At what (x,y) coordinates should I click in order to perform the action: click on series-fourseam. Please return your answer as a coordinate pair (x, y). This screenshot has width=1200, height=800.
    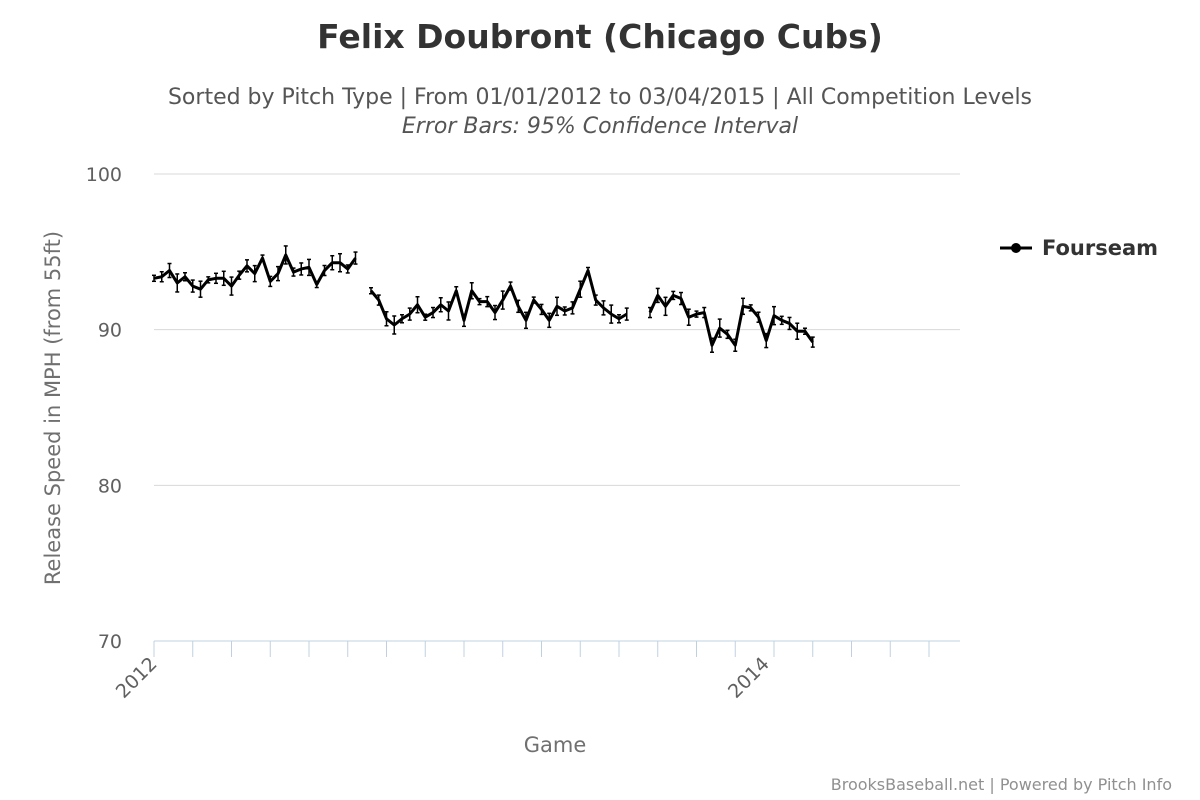
    Looking at the image, I should click on (483, 299).